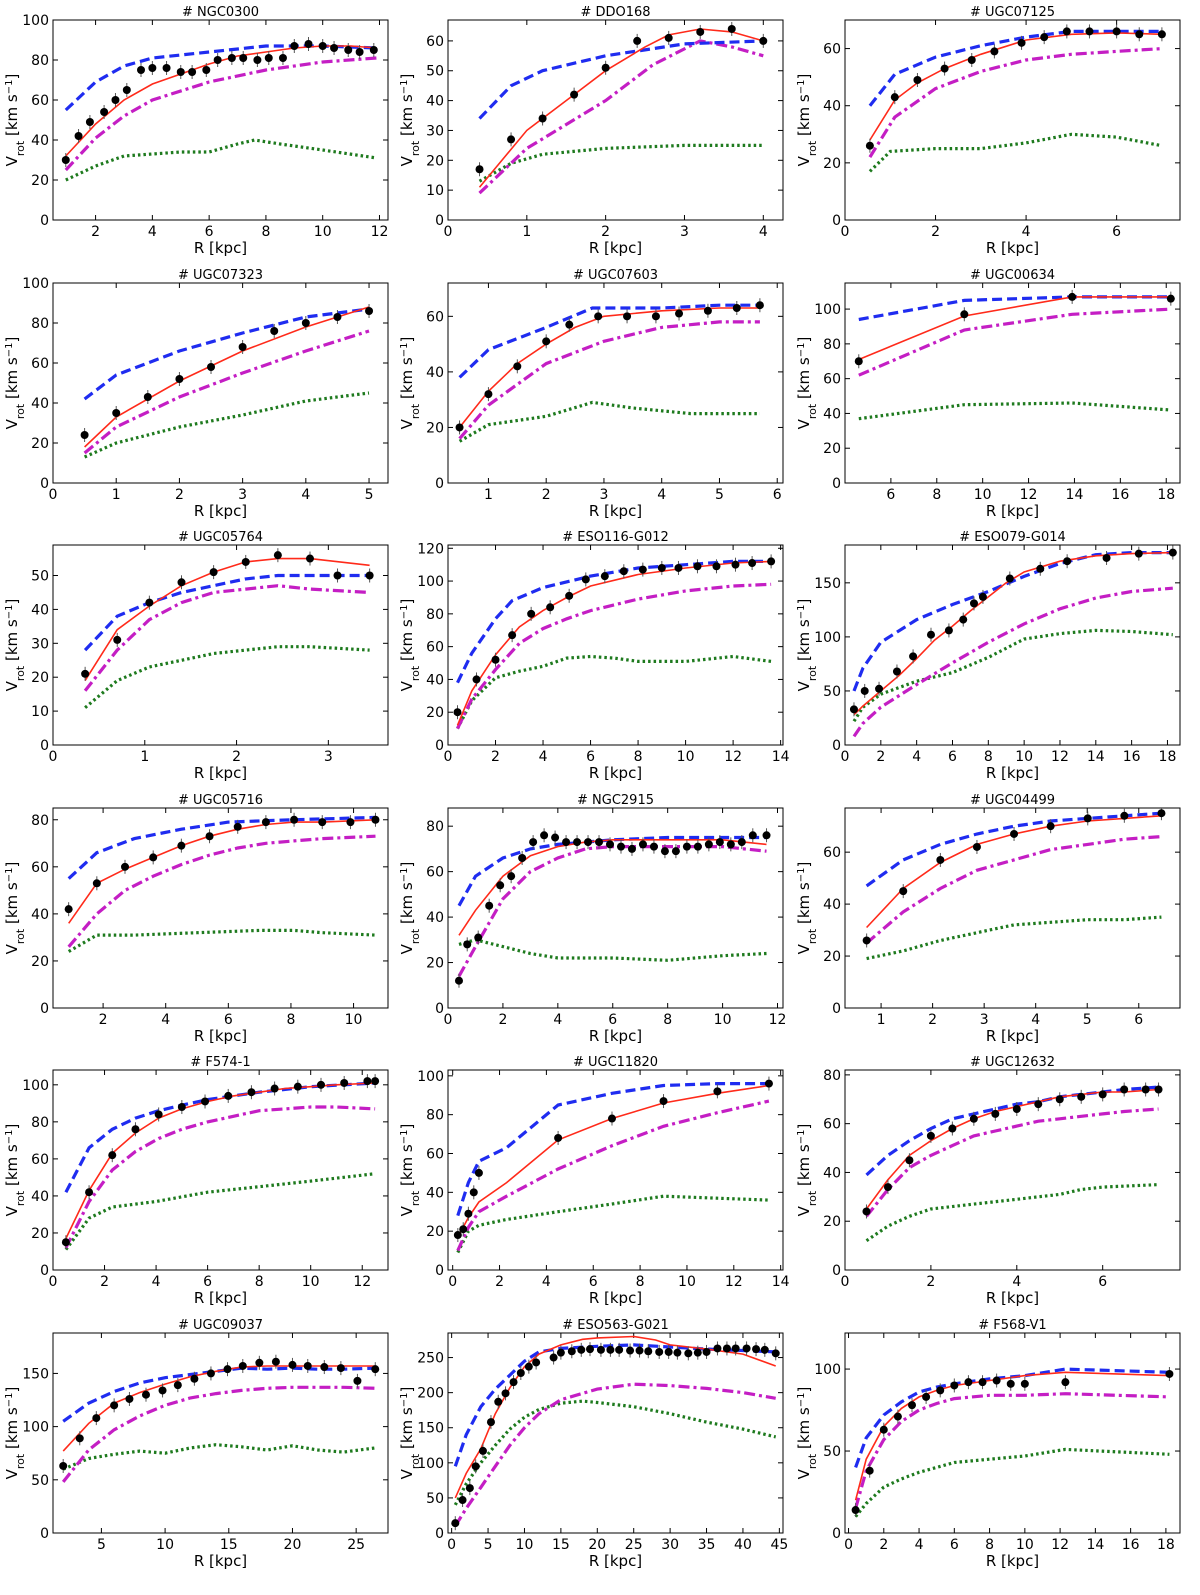 The height and width of the screenshot is (1595, 1200). I want to click on x-tick-label: 3, so click(242, 495).